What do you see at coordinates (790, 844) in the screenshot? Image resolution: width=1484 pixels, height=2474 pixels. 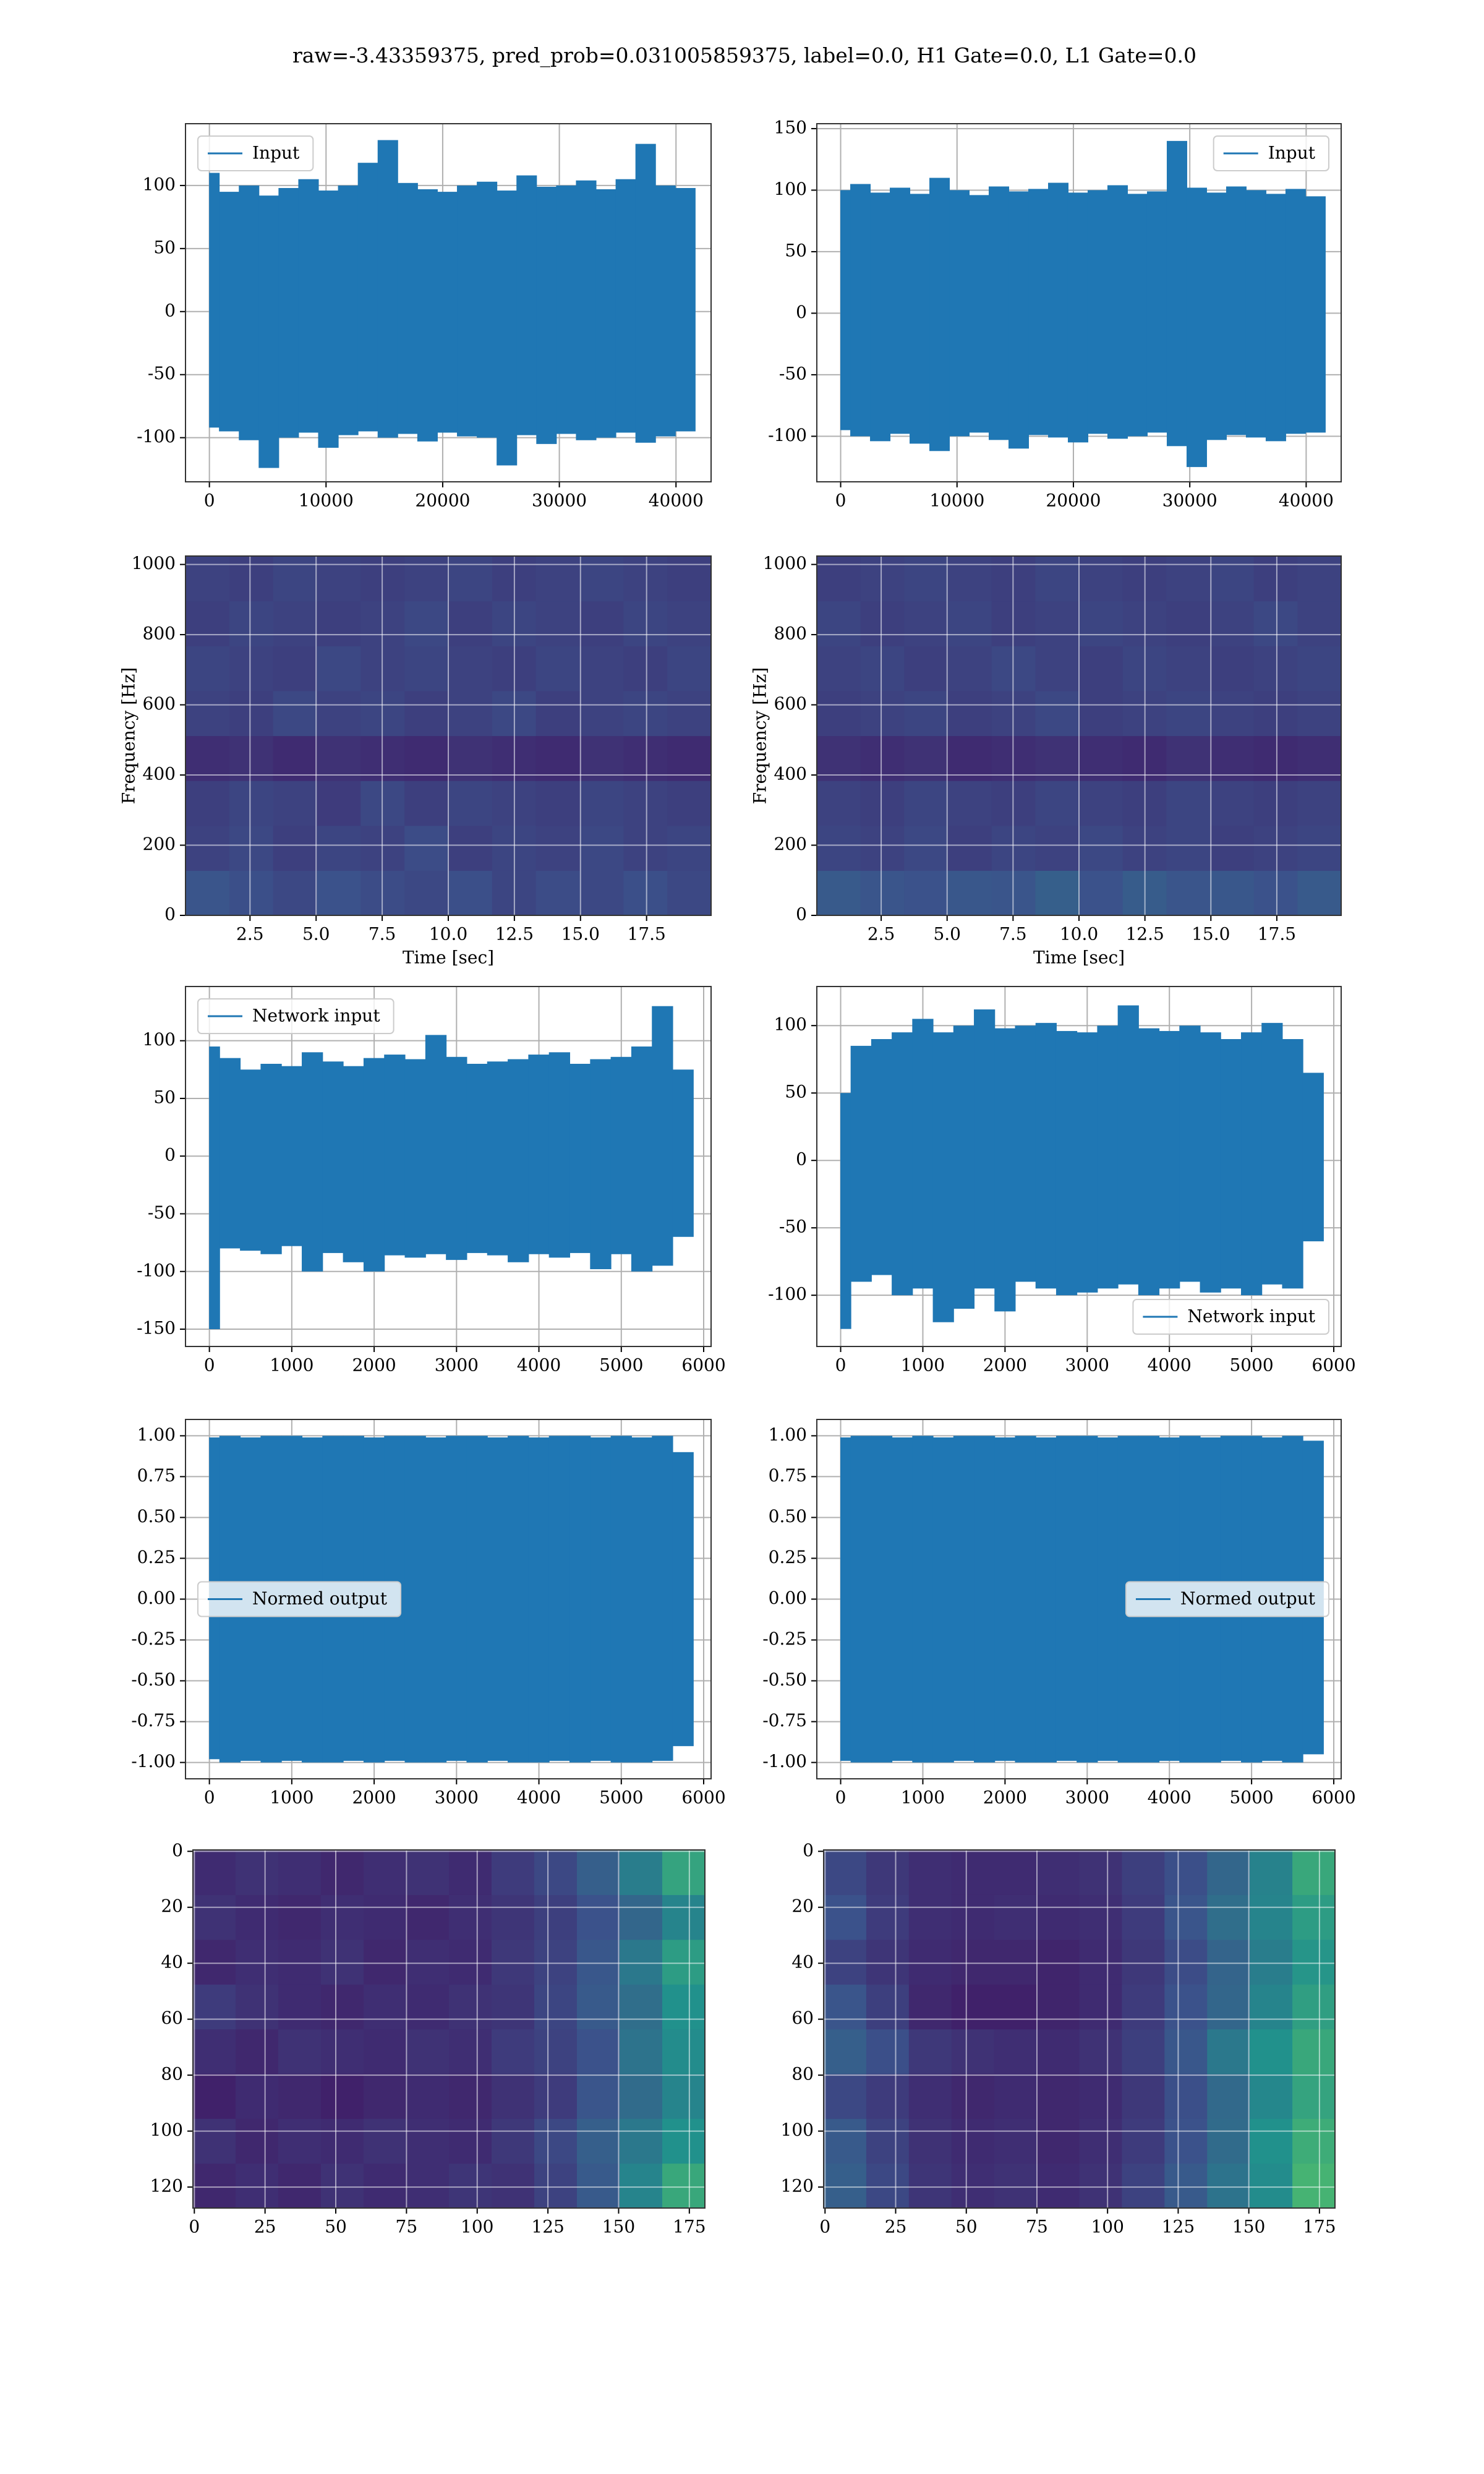 I see `y-tick-label: 200` at bounding box center [790, 844].